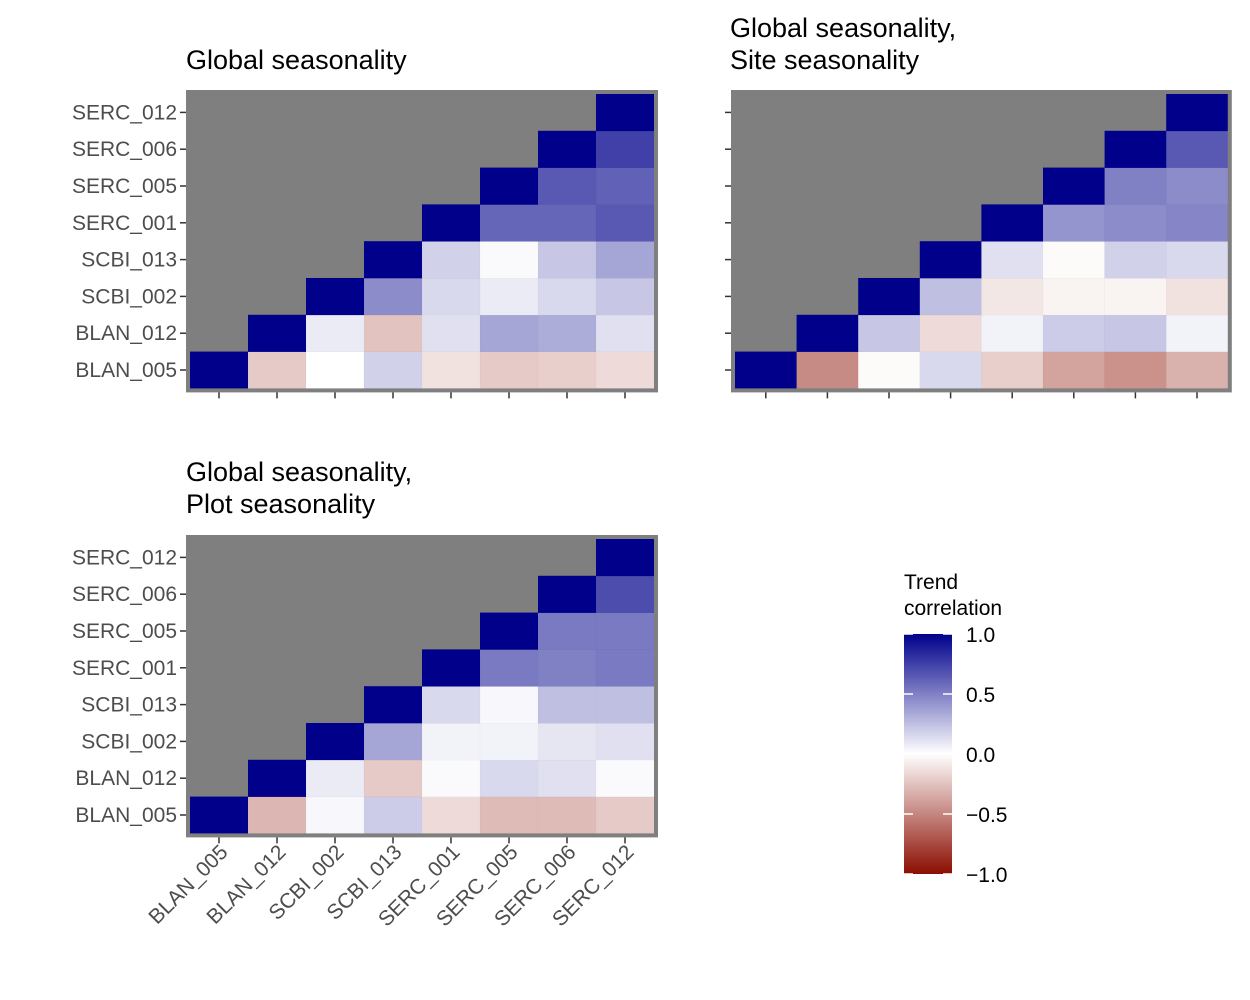  What do you see at coordinates (124, 668) in the screenshot?
I see `panel-3-ytick-label-SERC_001: SERC_001` at bounding box center [124, 668].